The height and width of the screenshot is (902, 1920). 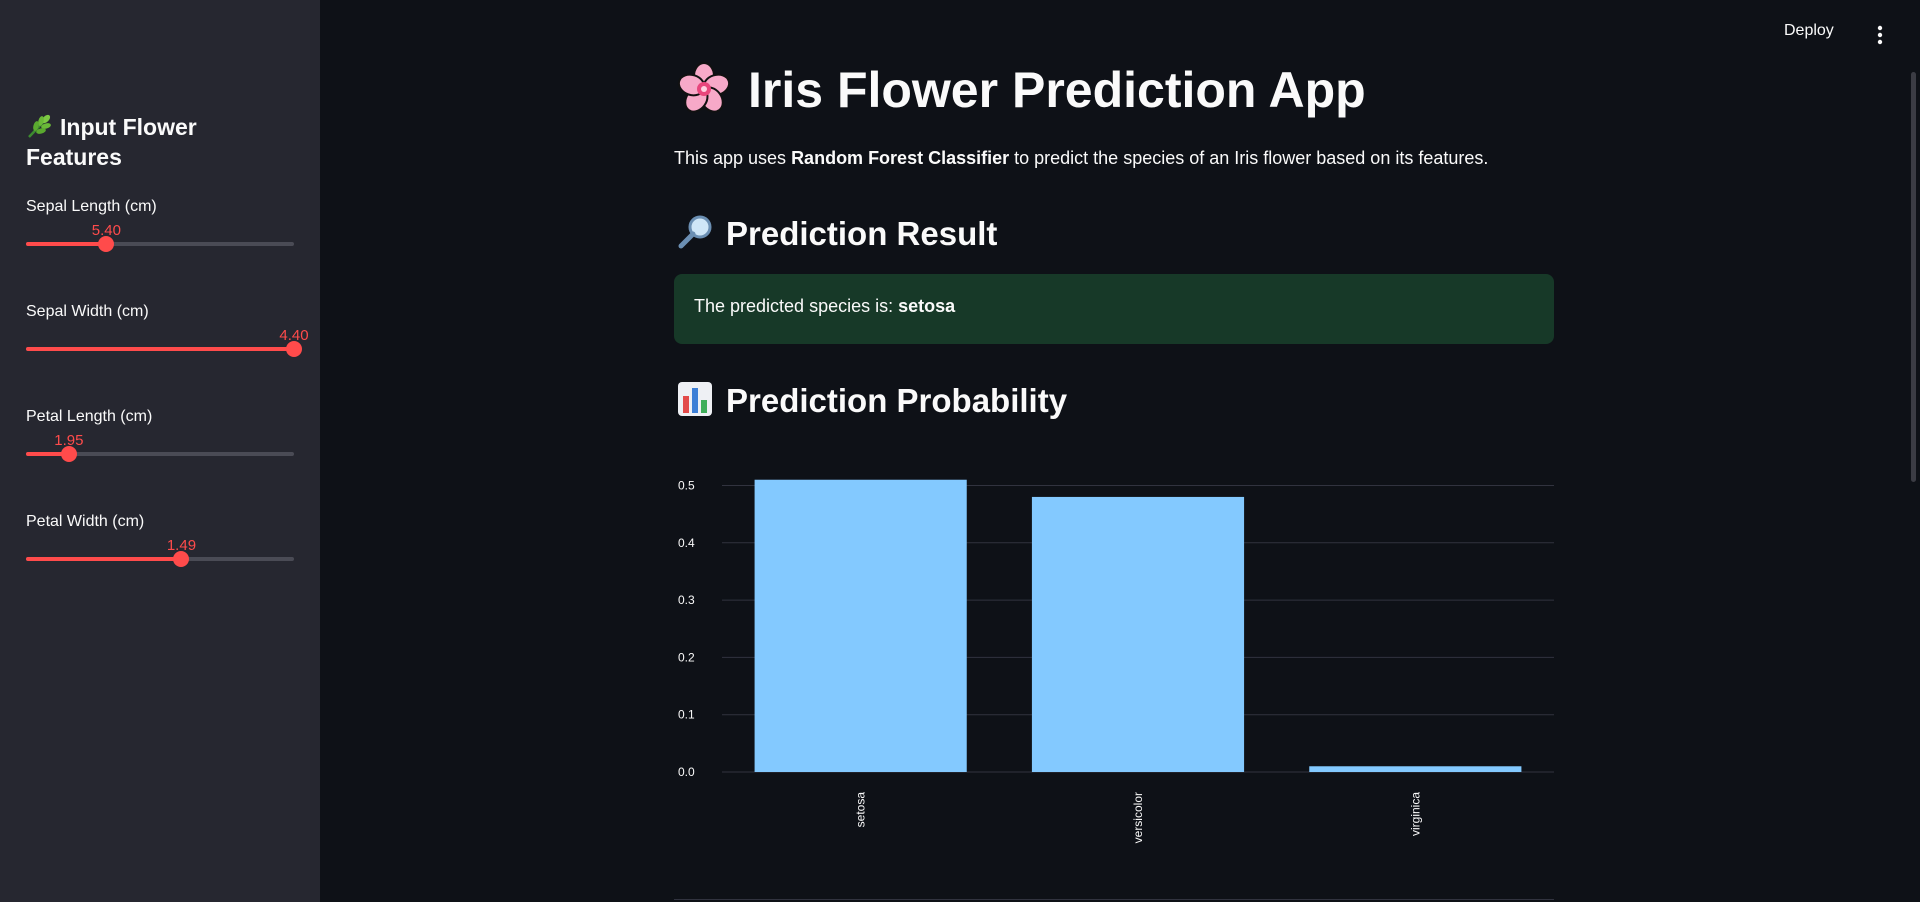 I want to click on result-prefix: The predicted species is:, so click(x=796, y=306).